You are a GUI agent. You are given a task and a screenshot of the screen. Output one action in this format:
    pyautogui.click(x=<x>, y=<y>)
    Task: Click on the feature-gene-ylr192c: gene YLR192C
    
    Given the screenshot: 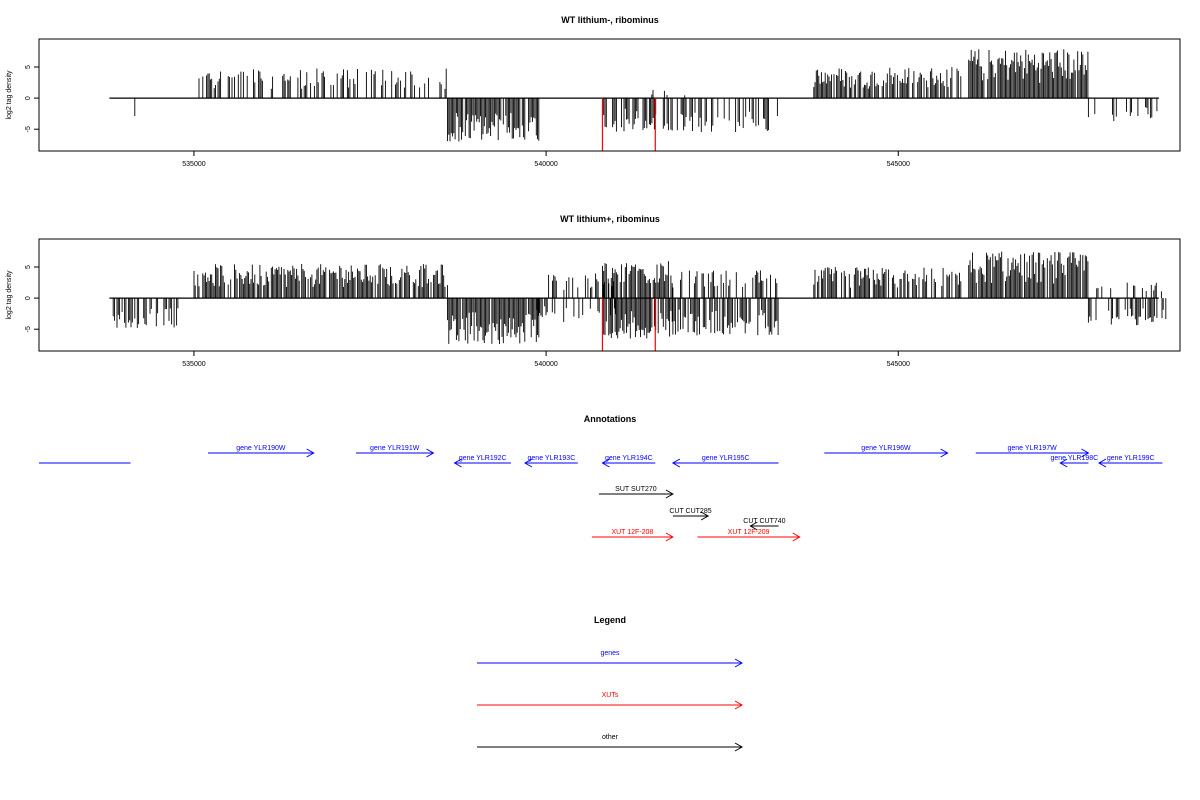 What is the action you would take?
    pyautogui.click(x=482, y=461)
    